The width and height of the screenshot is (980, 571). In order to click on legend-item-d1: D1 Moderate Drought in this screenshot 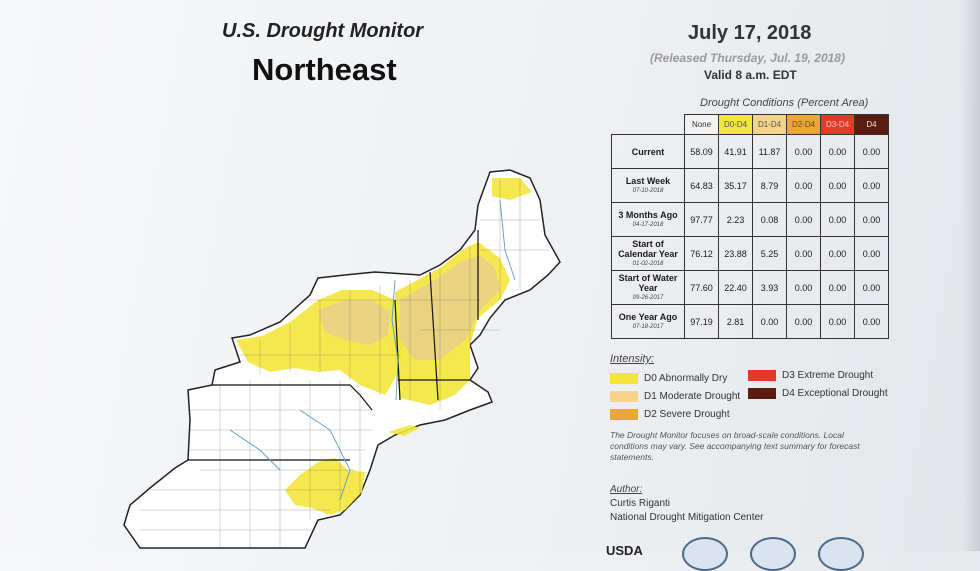, I will do `click(675, 396)`.